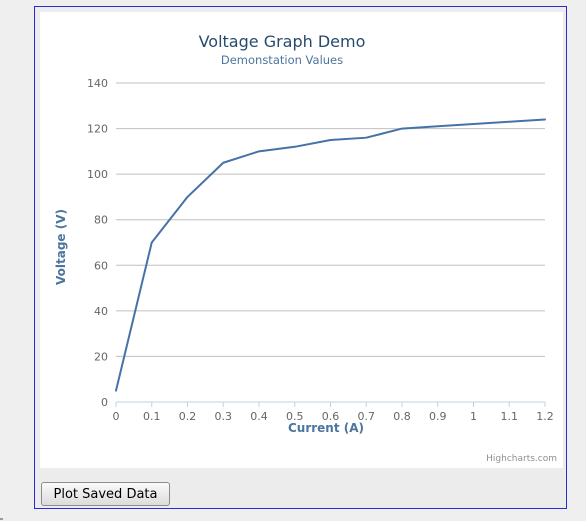 This screenshot has width=586, height=521. Describe the element at coordinates (61, 247) in the screenshot. I see `y-axis-title: Voltage (V)` at that location.